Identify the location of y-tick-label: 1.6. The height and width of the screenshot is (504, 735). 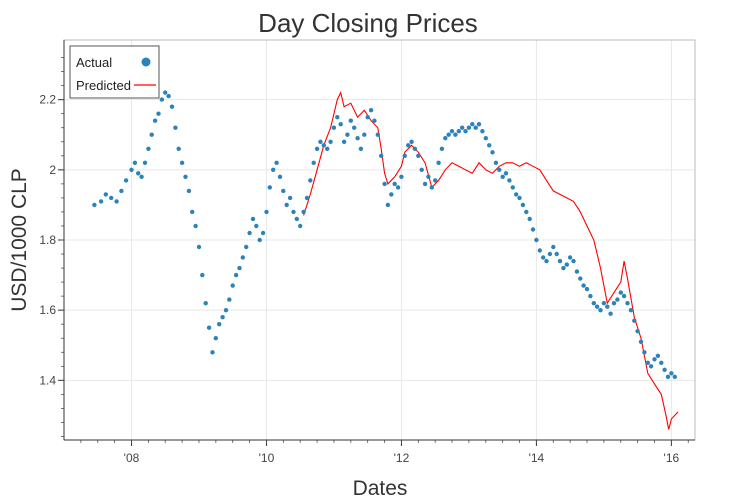
(47, 310).